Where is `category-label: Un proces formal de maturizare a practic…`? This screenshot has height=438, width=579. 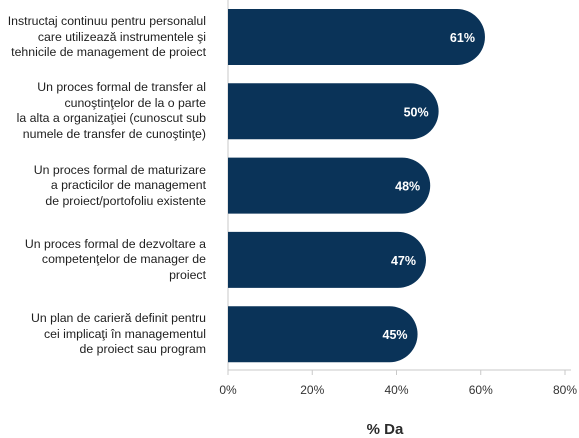 category-label: Un proces formal de maturizare a practic… is located at coordinates (119, 185).